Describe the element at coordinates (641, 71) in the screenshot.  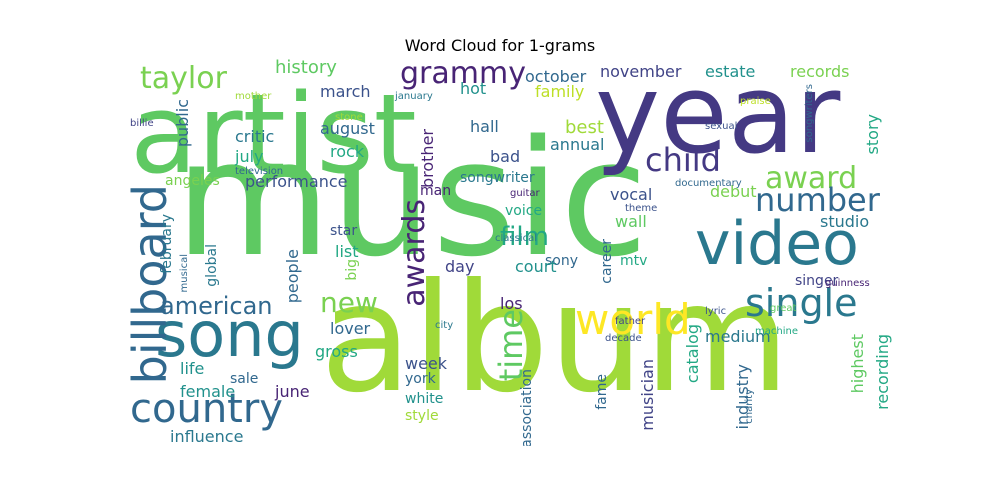
I see `word-november: november` at that location.